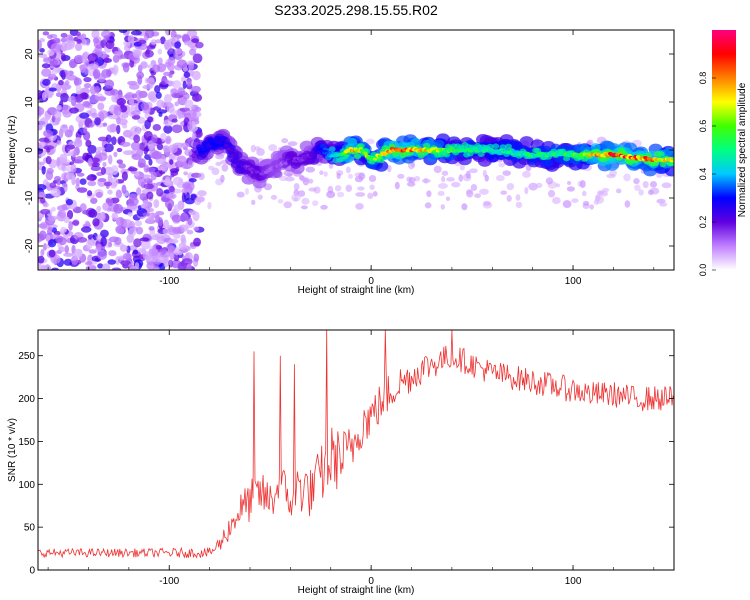 Image resolution: width=750 pixels, height=600 pixels. Describe the element at coordinates (371, 281) in the screenshot. I see `x-tick-label: 0` at that location.